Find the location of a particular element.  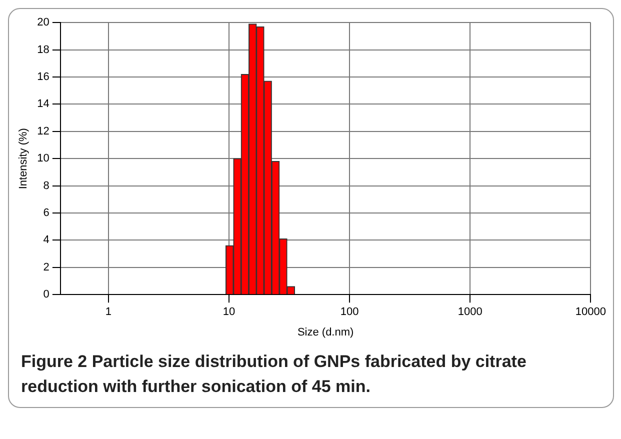

y-tick-label: 14 is located at coordinates (43, 104).